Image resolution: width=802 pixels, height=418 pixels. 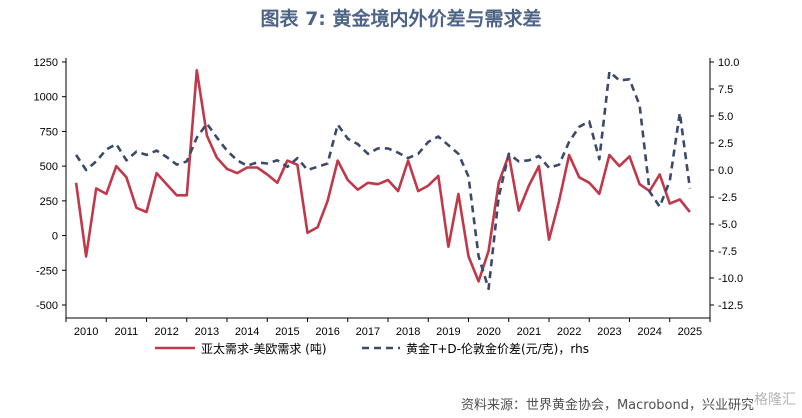 What do you see at coordinates (730, 279) in the screenshot?
I see `right-tick-label: -10.0` at bounding box center [730, 279].